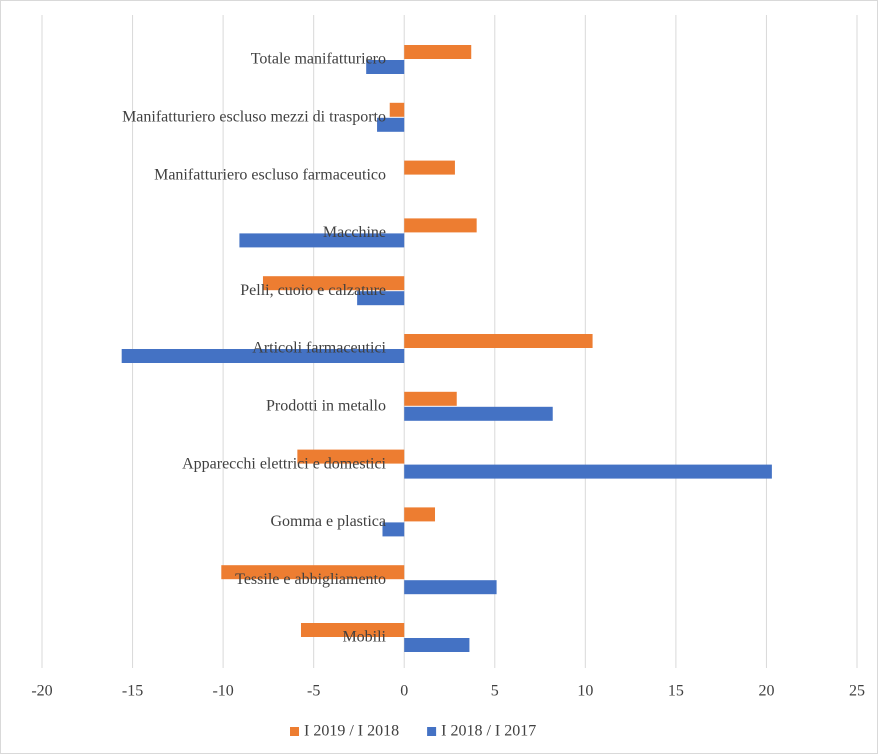 This screenshot has width=879, height=755. What do you see at coordinates (488, 731) in the screenshot?
I see `legend-label: I 2018 / I 2017` at bounding box center [488, 731].